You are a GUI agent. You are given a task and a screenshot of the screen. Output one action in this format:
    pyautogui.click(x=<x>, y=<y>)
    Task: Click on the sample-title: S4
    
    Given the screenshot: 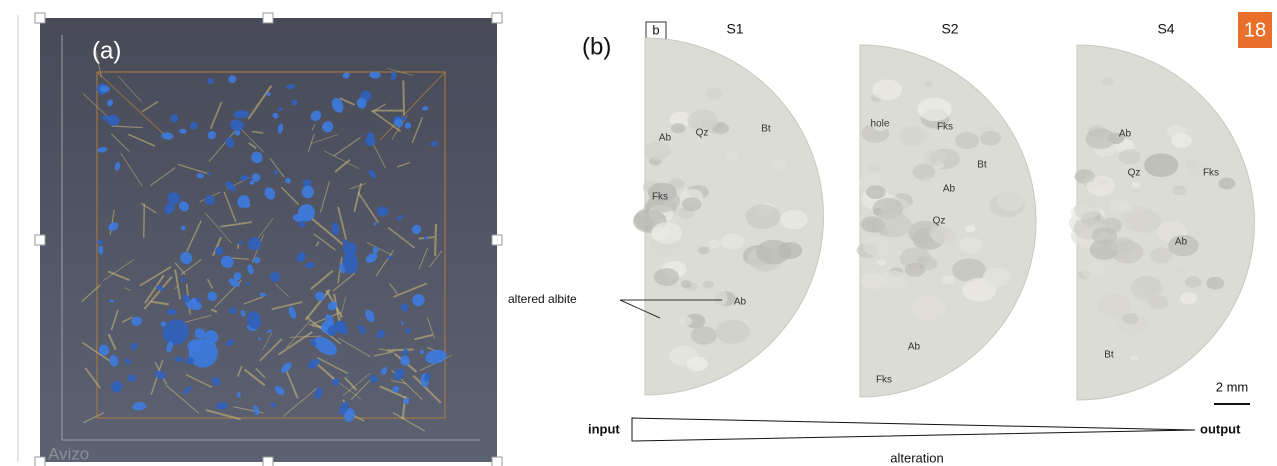 What is the action you would take?
    pyautogui.click(x=1165, y=29)
    